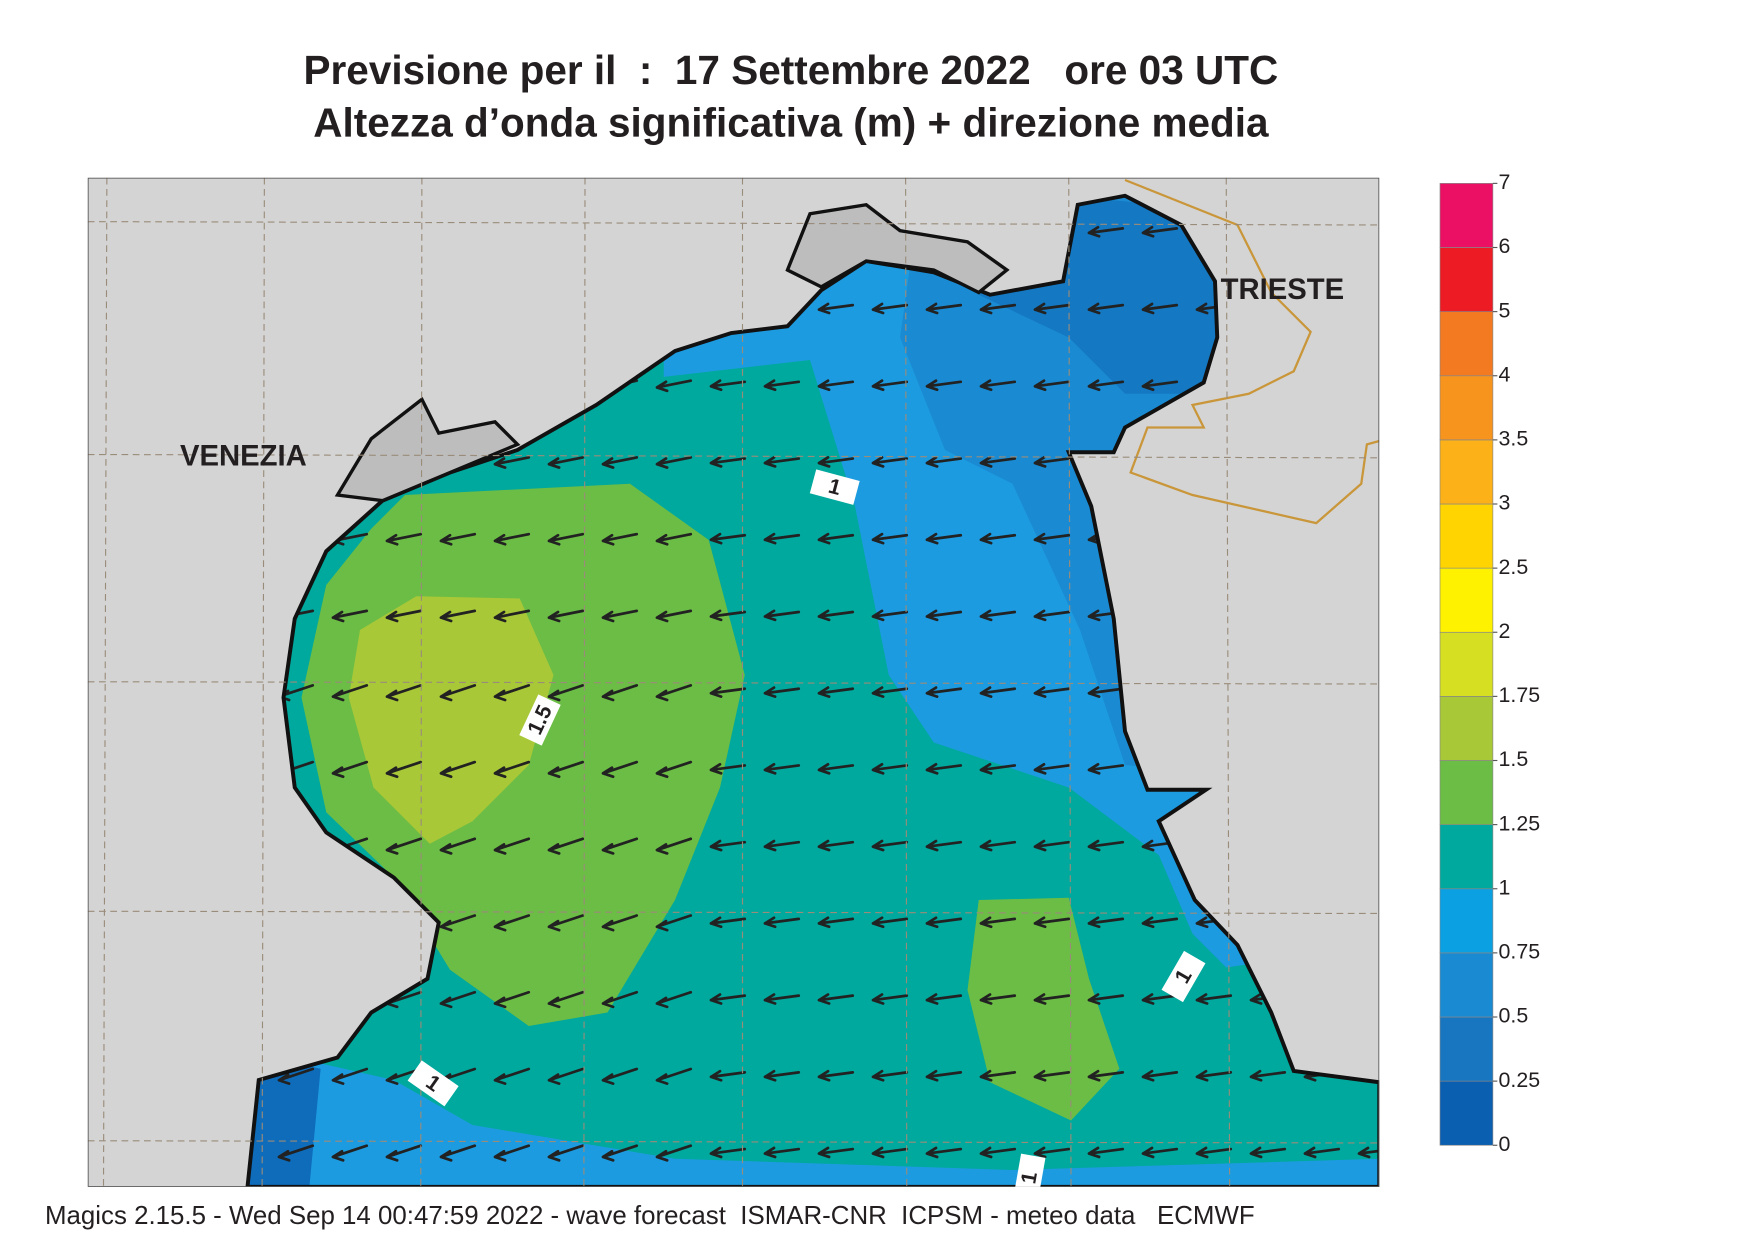  I want to click on colorbar-tick-label: 0, so click(1505, 1144).